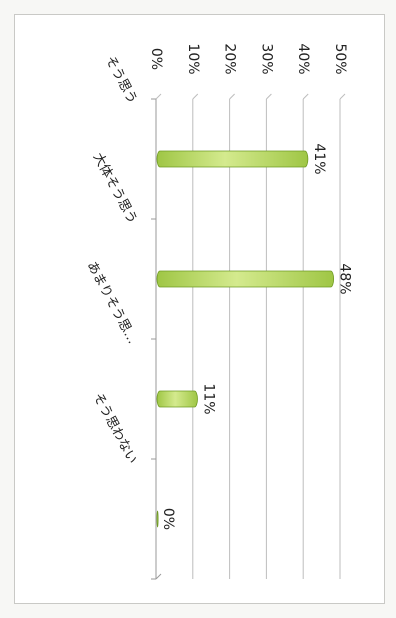  What do you see at coordinates (121, 80) in the screenshot?
I see `category-label: そう思う` at bounding box center [121, 80].